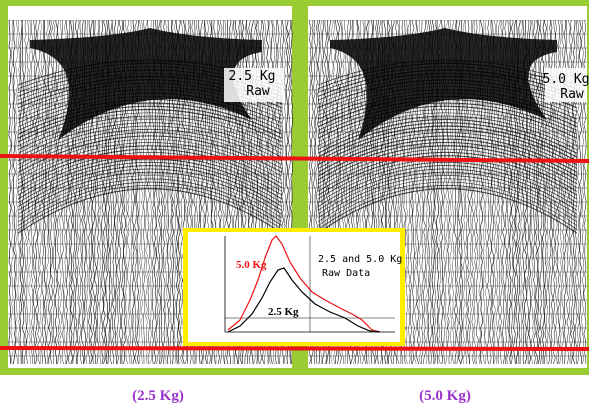  What do you see at coordinates (294, 158) in the screenshot?
I see `red-line-top` at bounding box center [294, 158].